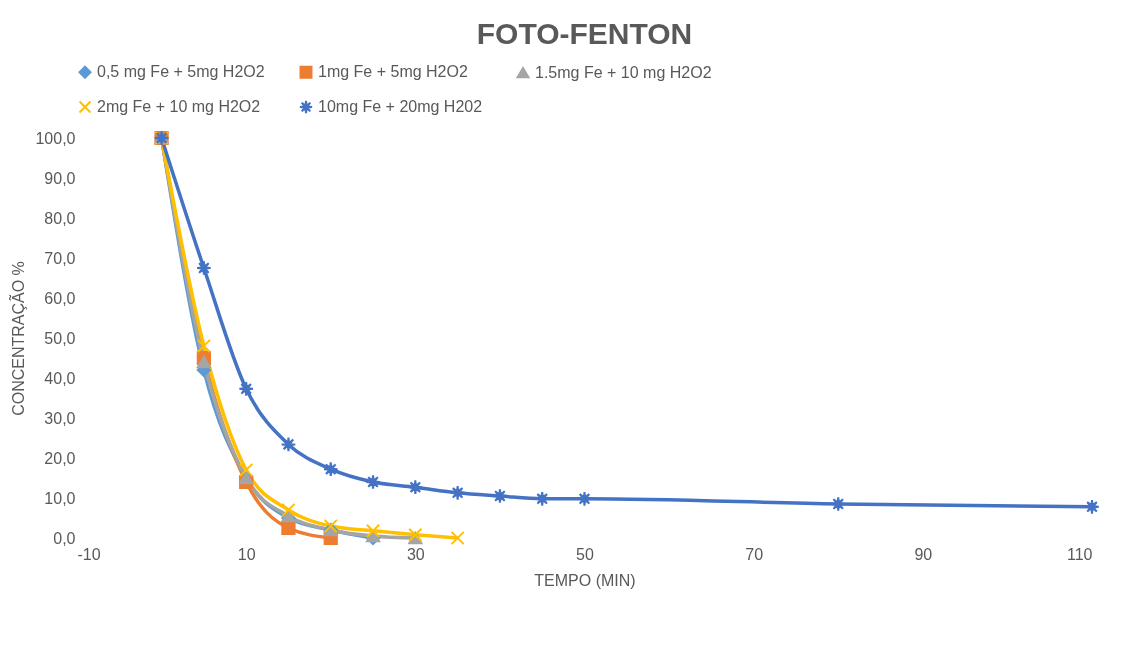 The width and height of the screenshot is (1131, 664). What do you see at coordinates (923, 554) in the screenshot?
I see `x-tick-label: 90` at bounding box center [923, 554].